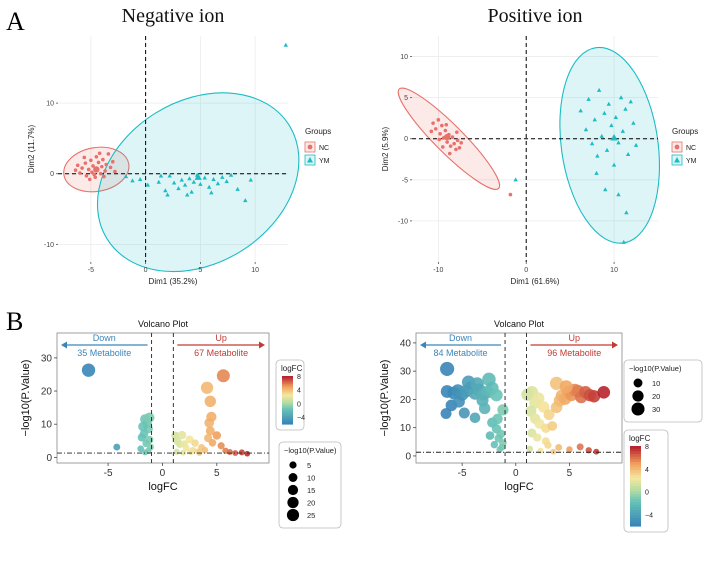  Describe the element at coordinates (163, 398) in the screenshot. I see `plot-panel` at that location.